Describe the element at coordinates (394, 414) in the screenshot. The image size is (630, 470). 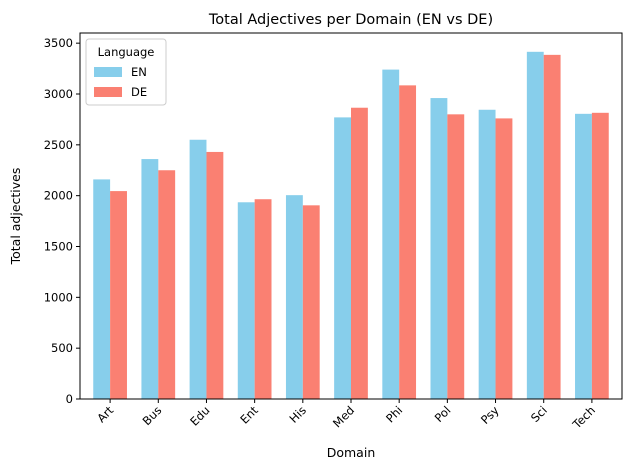
I see `x-tick-label: Phi` at that location.